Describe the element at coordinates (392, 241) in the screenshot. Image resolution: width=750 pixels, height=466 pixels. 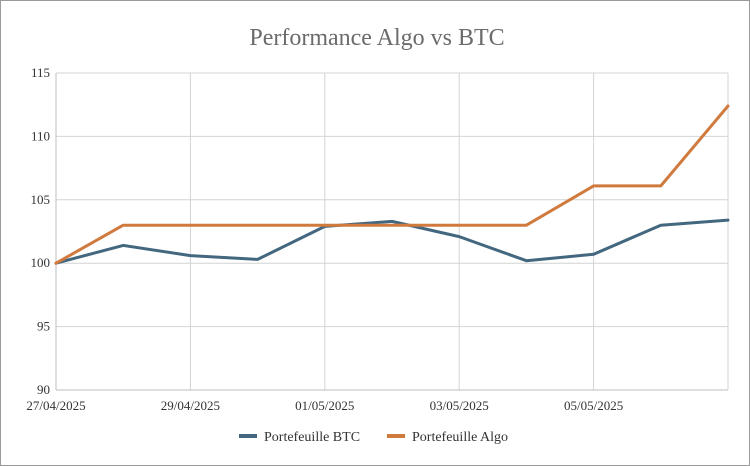
I see `series-line-btc` at that location.